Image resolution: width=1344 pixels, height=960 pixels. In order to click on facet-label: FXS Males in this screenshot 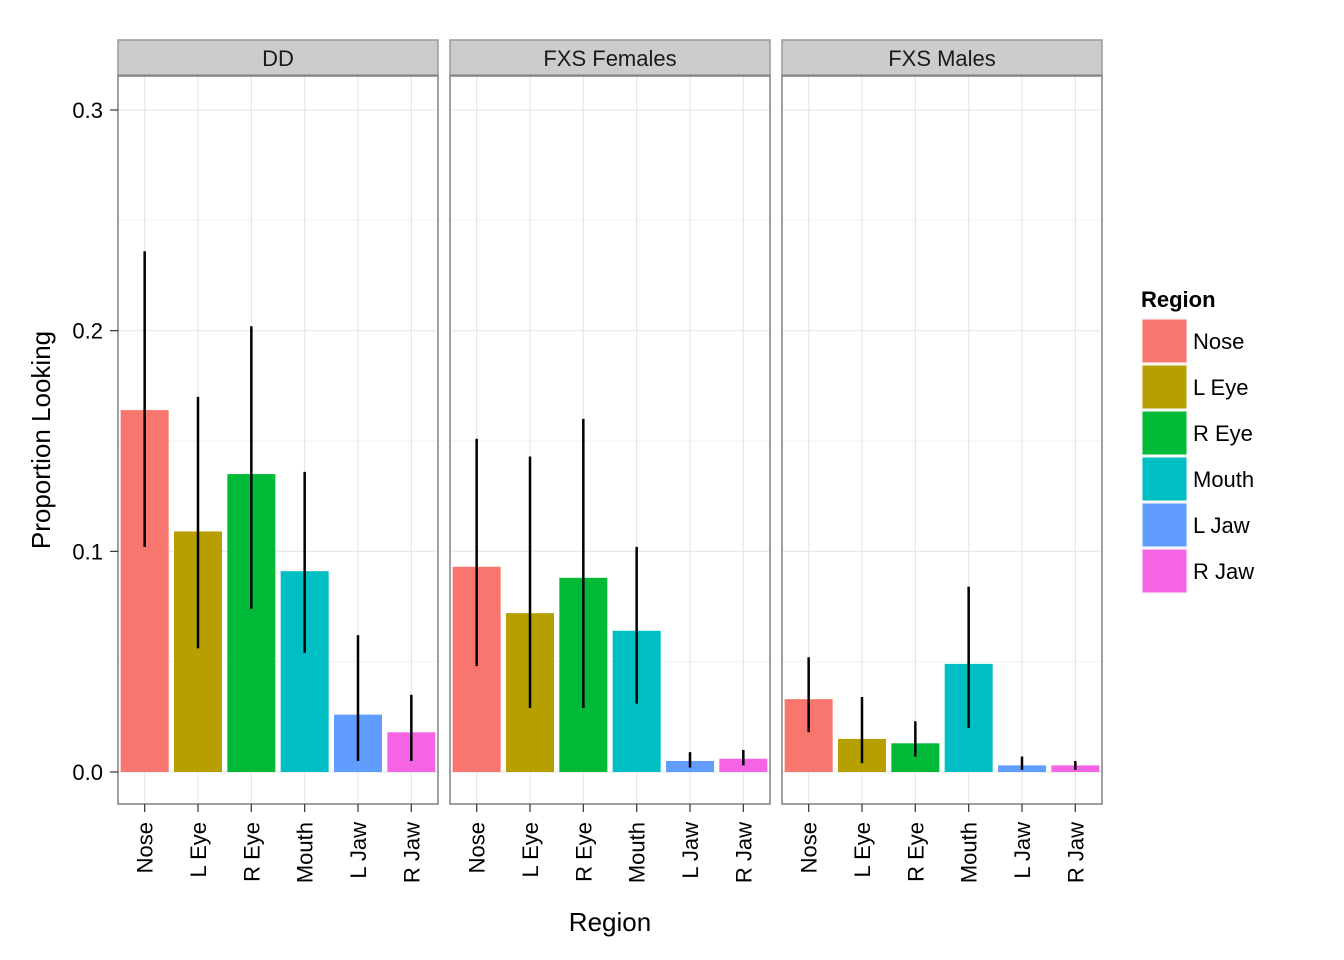, I will do `click(942, 58)`.